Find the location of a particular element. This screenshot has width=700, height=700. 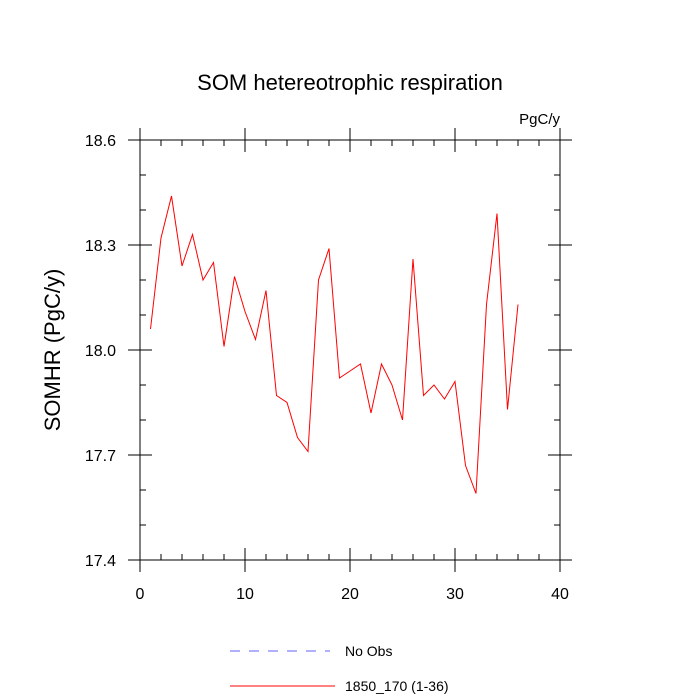

y-tick-label: 18.3 is located at coordinates (100, 246).